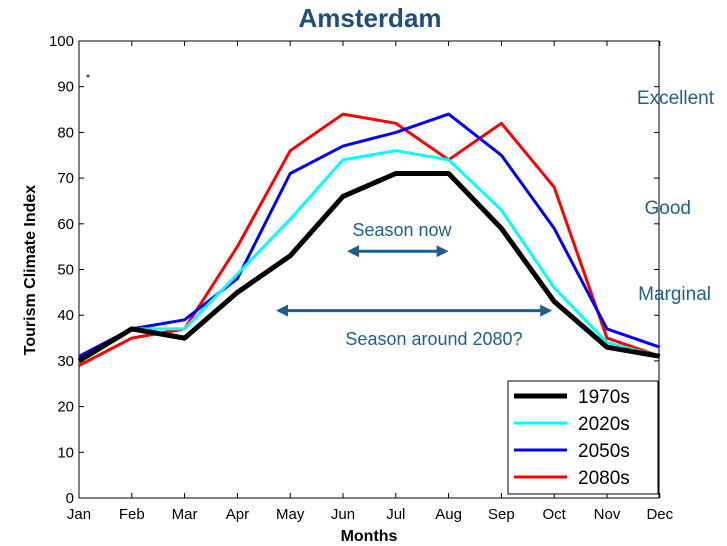 This screenshot has width=727, height=546. What do you see at coordinates (65, 132) in the screenshot?
I see `y-tick-label: 80` at bounding box center [65, 132].